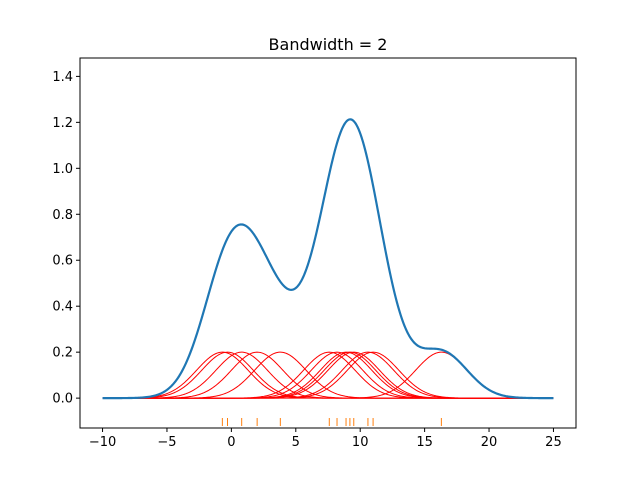 This screenshot has height=480, width=640. I want to click on chart-title: Bandwidth = 2, so click(328, 44).